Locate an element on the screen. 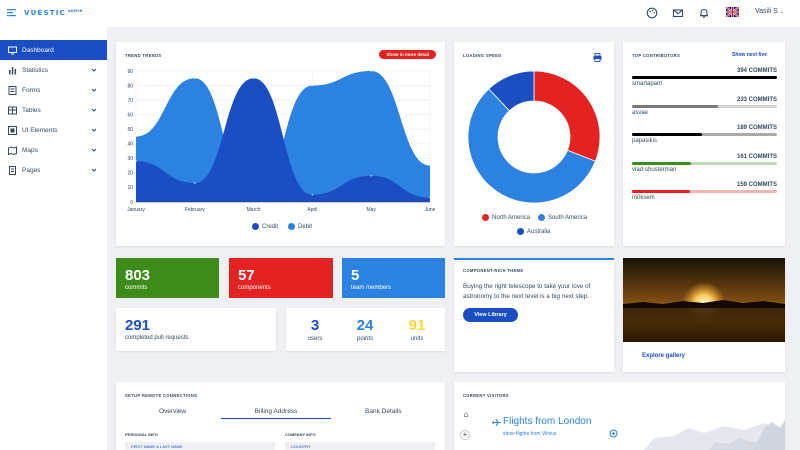  users-count: 3 is located at coordinates (315, 325).